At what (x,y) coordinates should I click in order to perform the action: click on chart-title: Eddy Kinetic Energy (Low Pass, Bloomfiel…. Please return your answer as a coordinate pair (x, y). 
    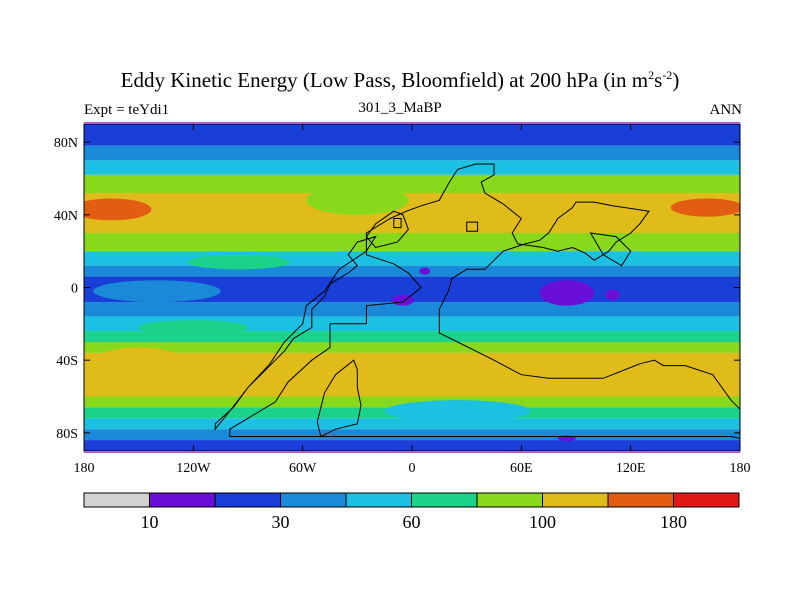
    Looking at the image, I should click on (400, 80).